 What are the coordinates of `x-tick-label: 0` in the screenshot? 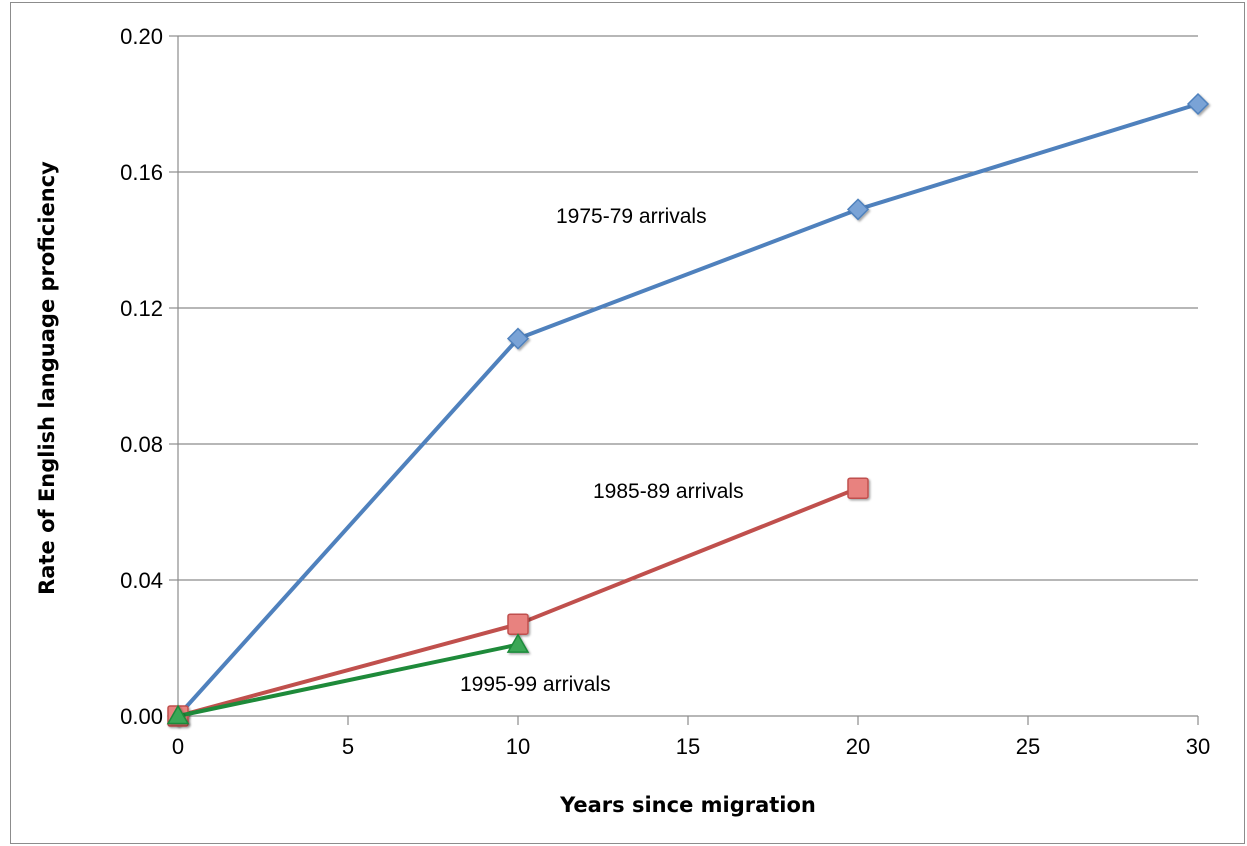 It's located at (178, 746).